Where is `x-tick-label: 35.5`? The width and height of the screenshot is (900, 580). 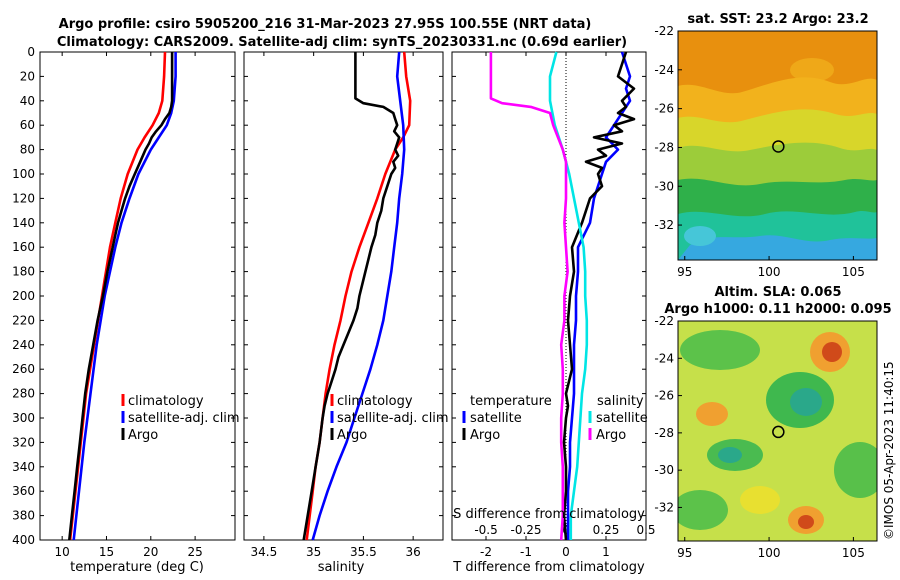
x-tick-label: 35.5 is located at coordinates (363, 552).